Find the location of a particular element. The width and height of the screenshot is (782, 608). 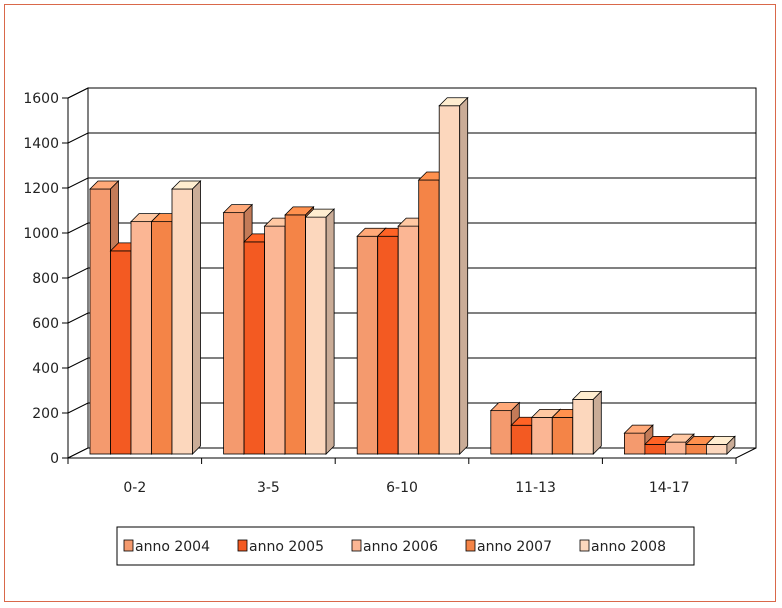

y-tick-label: 1600 is located at coordinates (41, 99).